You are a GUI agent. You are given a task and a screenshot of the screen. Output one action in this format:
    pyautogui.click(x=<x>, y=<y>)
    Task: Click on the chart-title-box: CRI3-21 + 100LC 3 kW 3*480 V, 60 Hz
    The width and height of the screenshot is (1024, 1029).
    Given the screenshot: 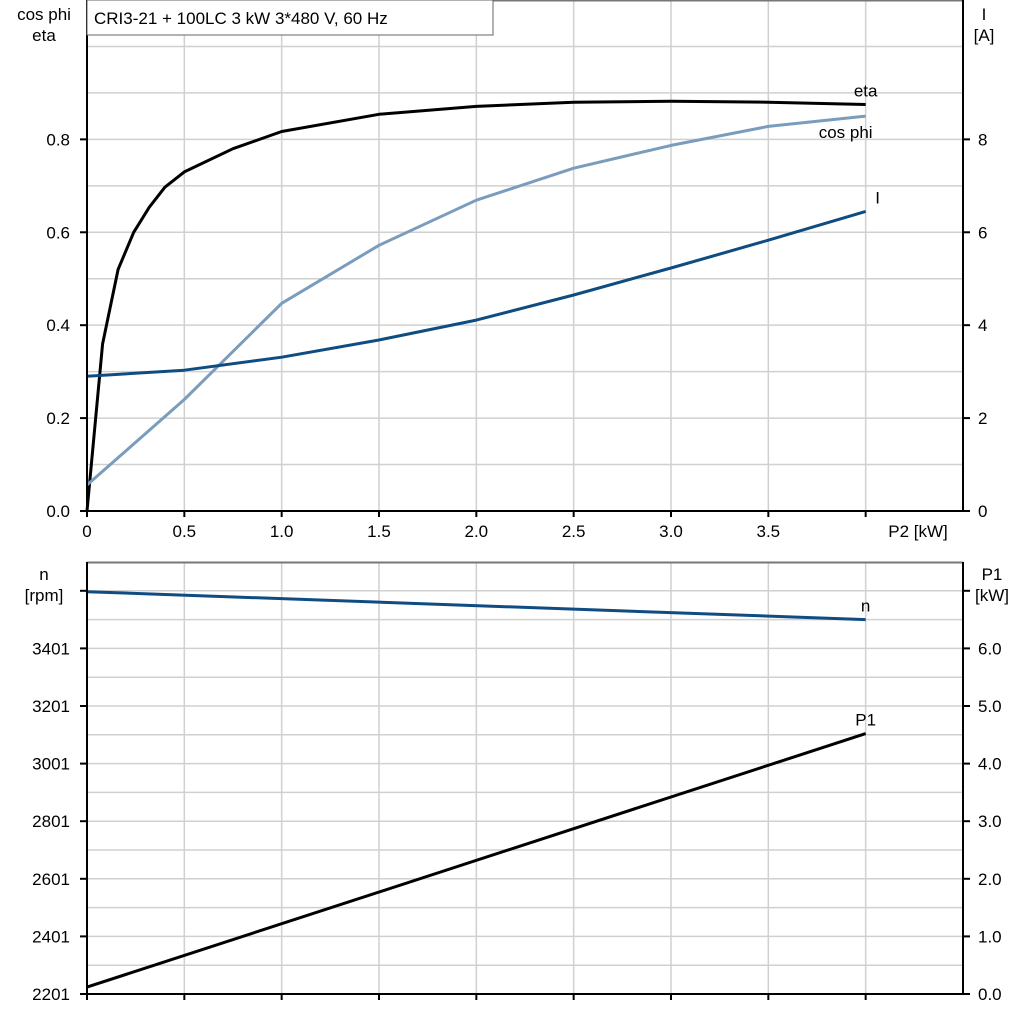 What is the action you would take?
    pyautogui.click(x=290, y=18)
    